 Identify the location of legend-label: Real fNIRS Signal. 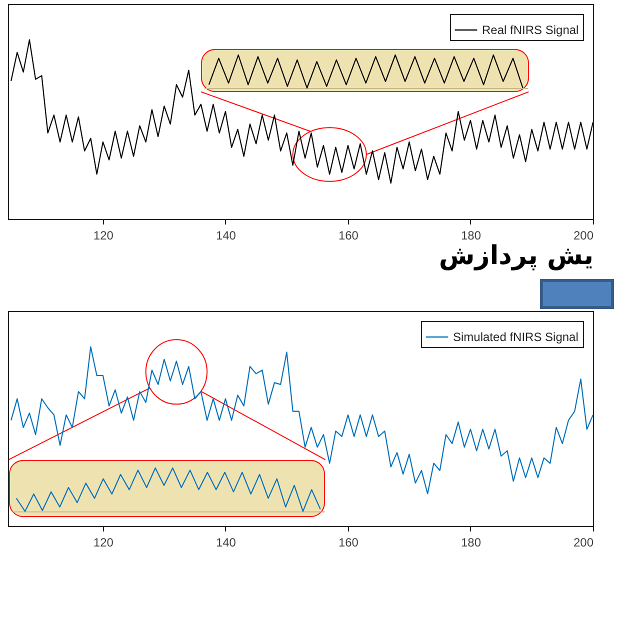
(530, 30).